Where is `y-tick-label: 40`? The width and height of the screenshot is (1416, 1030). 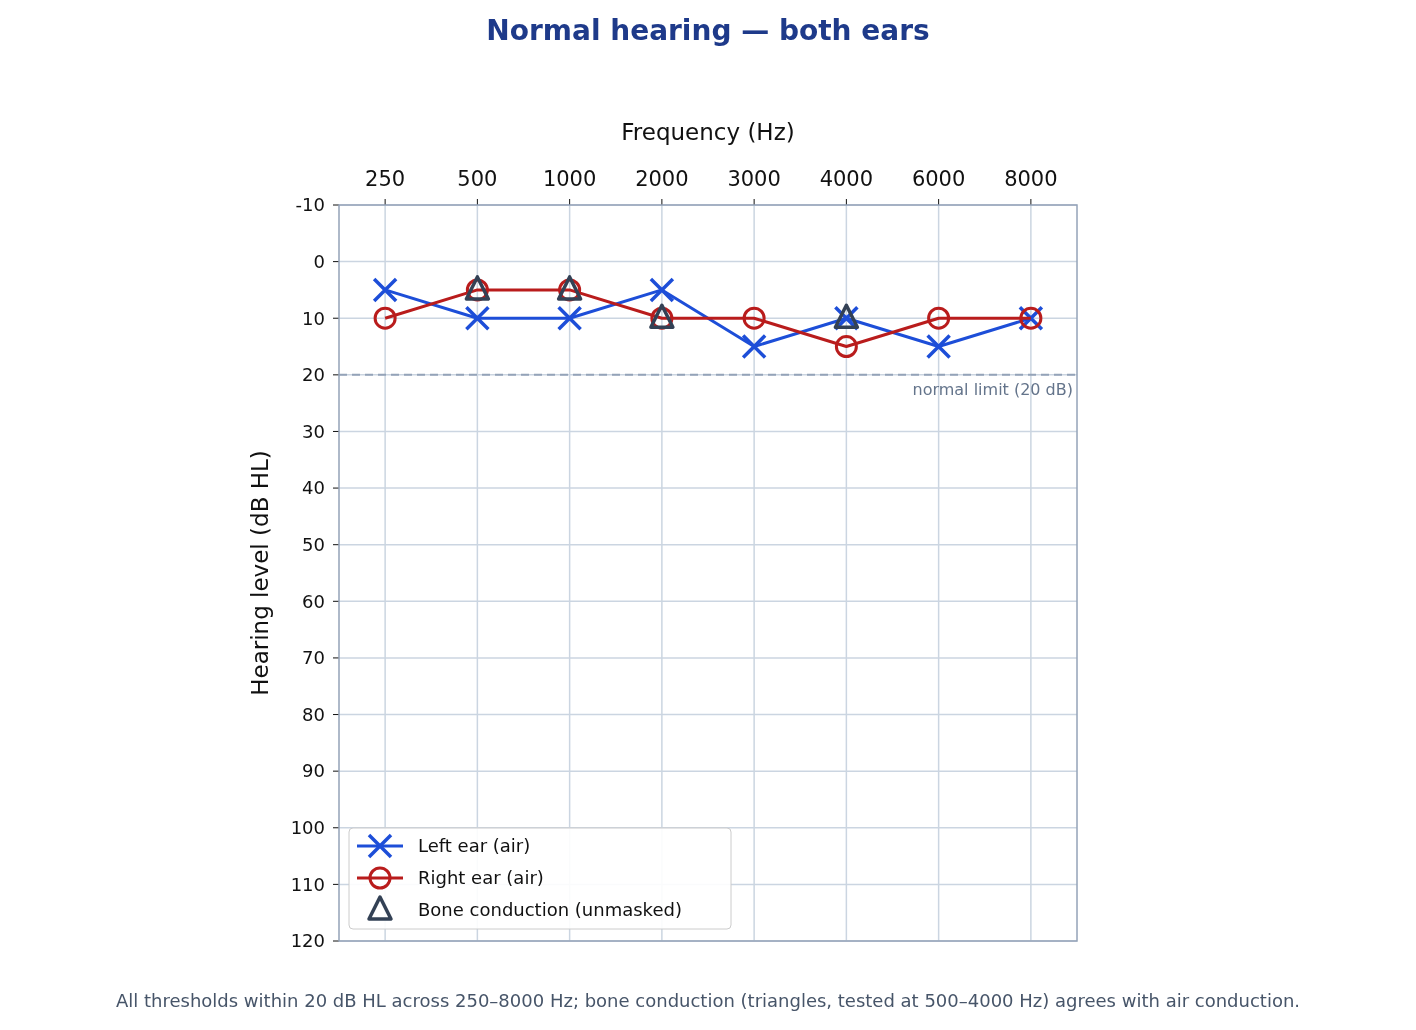
y-tick-label: 40 is located at coordinates (313, 488).